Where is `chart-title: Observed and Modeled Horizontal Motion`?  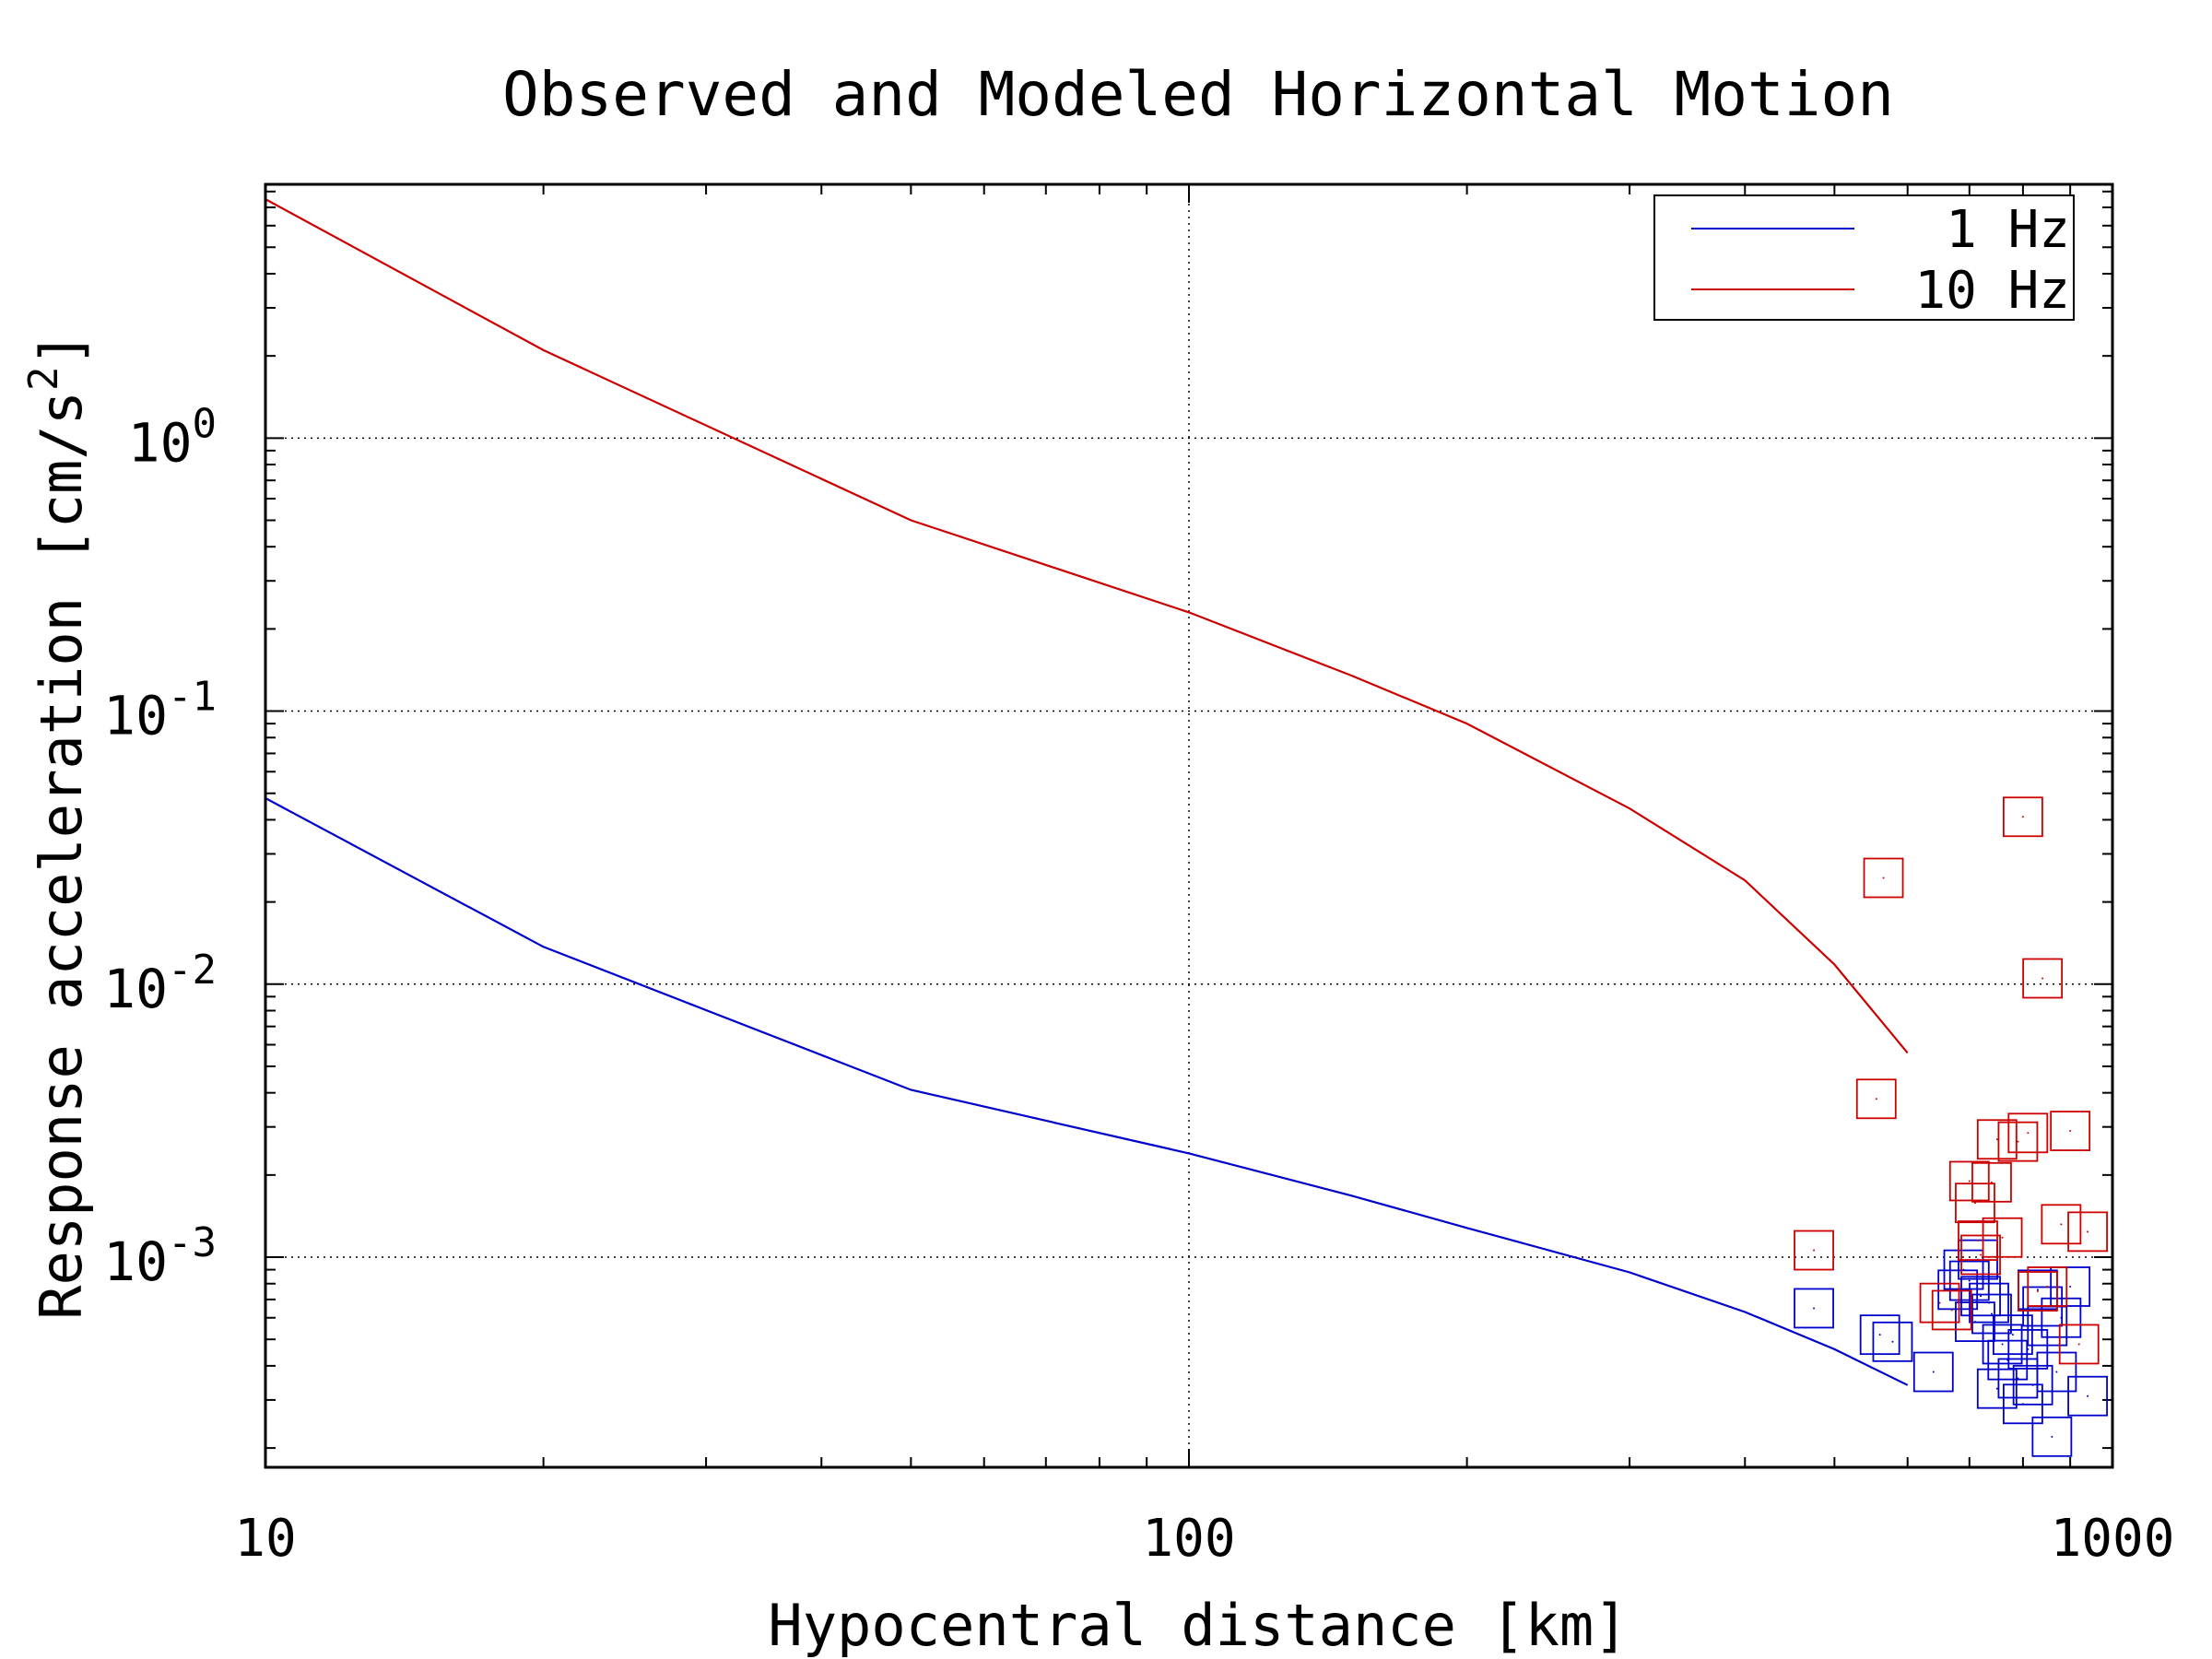 chart-title: Observed and Modeled Horizontal Motion is located at coordinates (1198, 94).